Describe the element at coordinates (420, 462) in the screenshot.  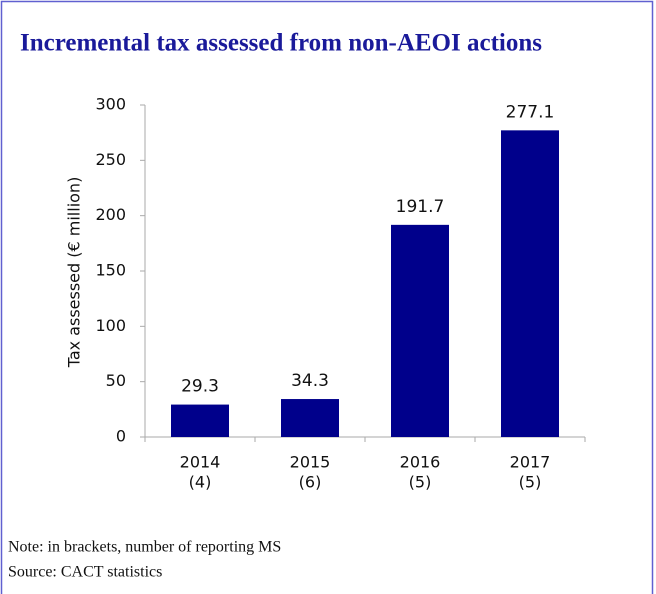
I see `x-tick-label: 2016` at that location.